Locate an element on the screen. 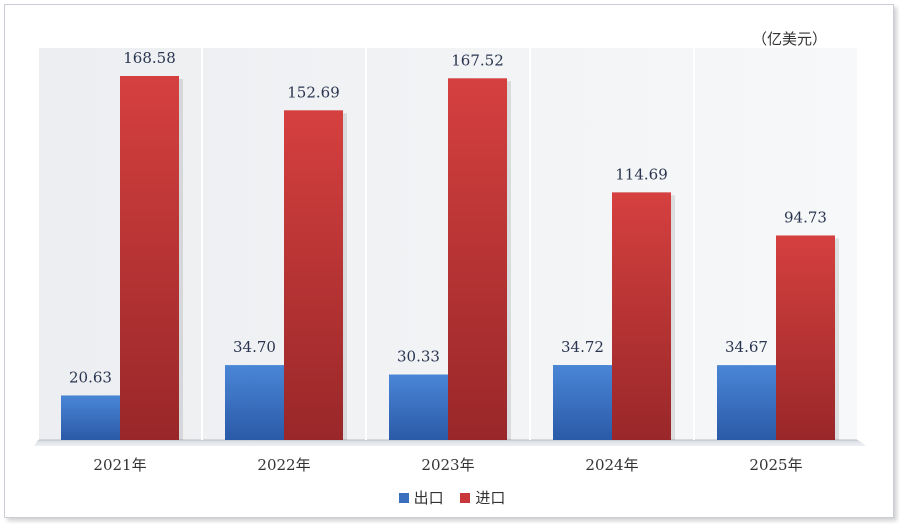 The width and height of the screenshot is (904, 524). data-label-import: 94.73 is located at coordinates (805, 217).